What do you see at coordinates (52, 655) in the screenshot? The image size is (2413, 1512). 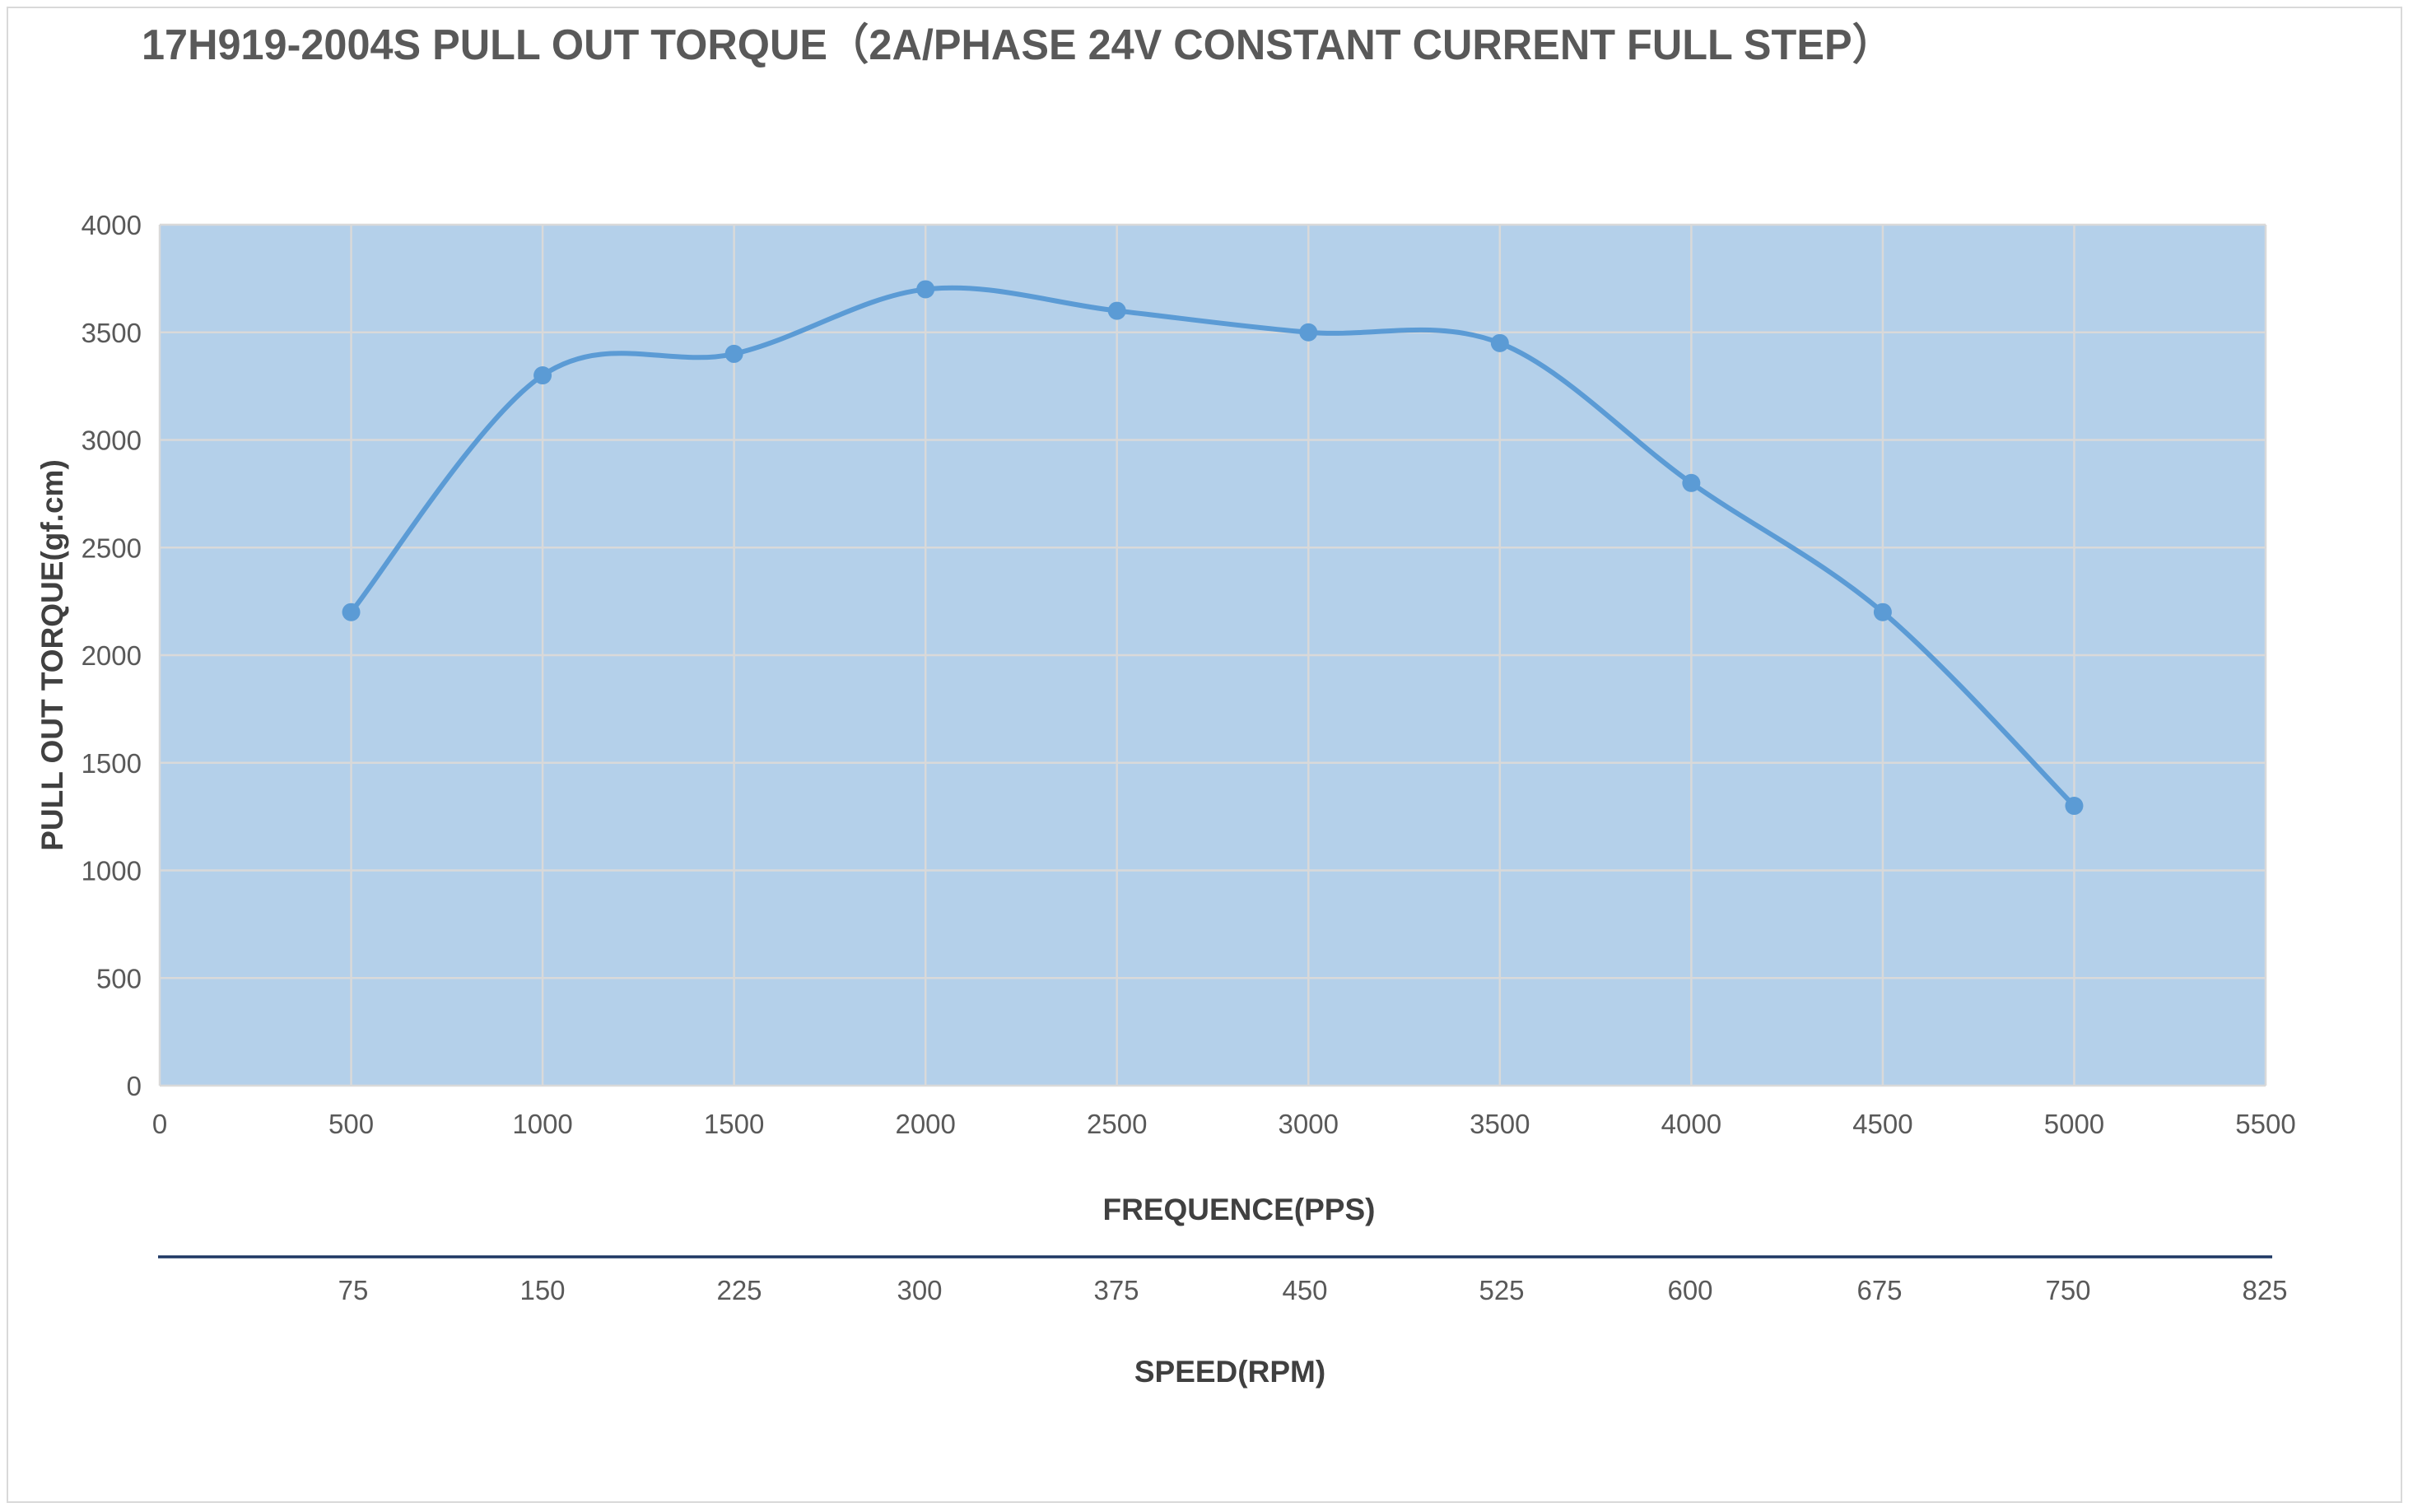 I see `y-axis-title: PULL OUT TORQUE(gf.cm)` at bounding box center [52, 655].